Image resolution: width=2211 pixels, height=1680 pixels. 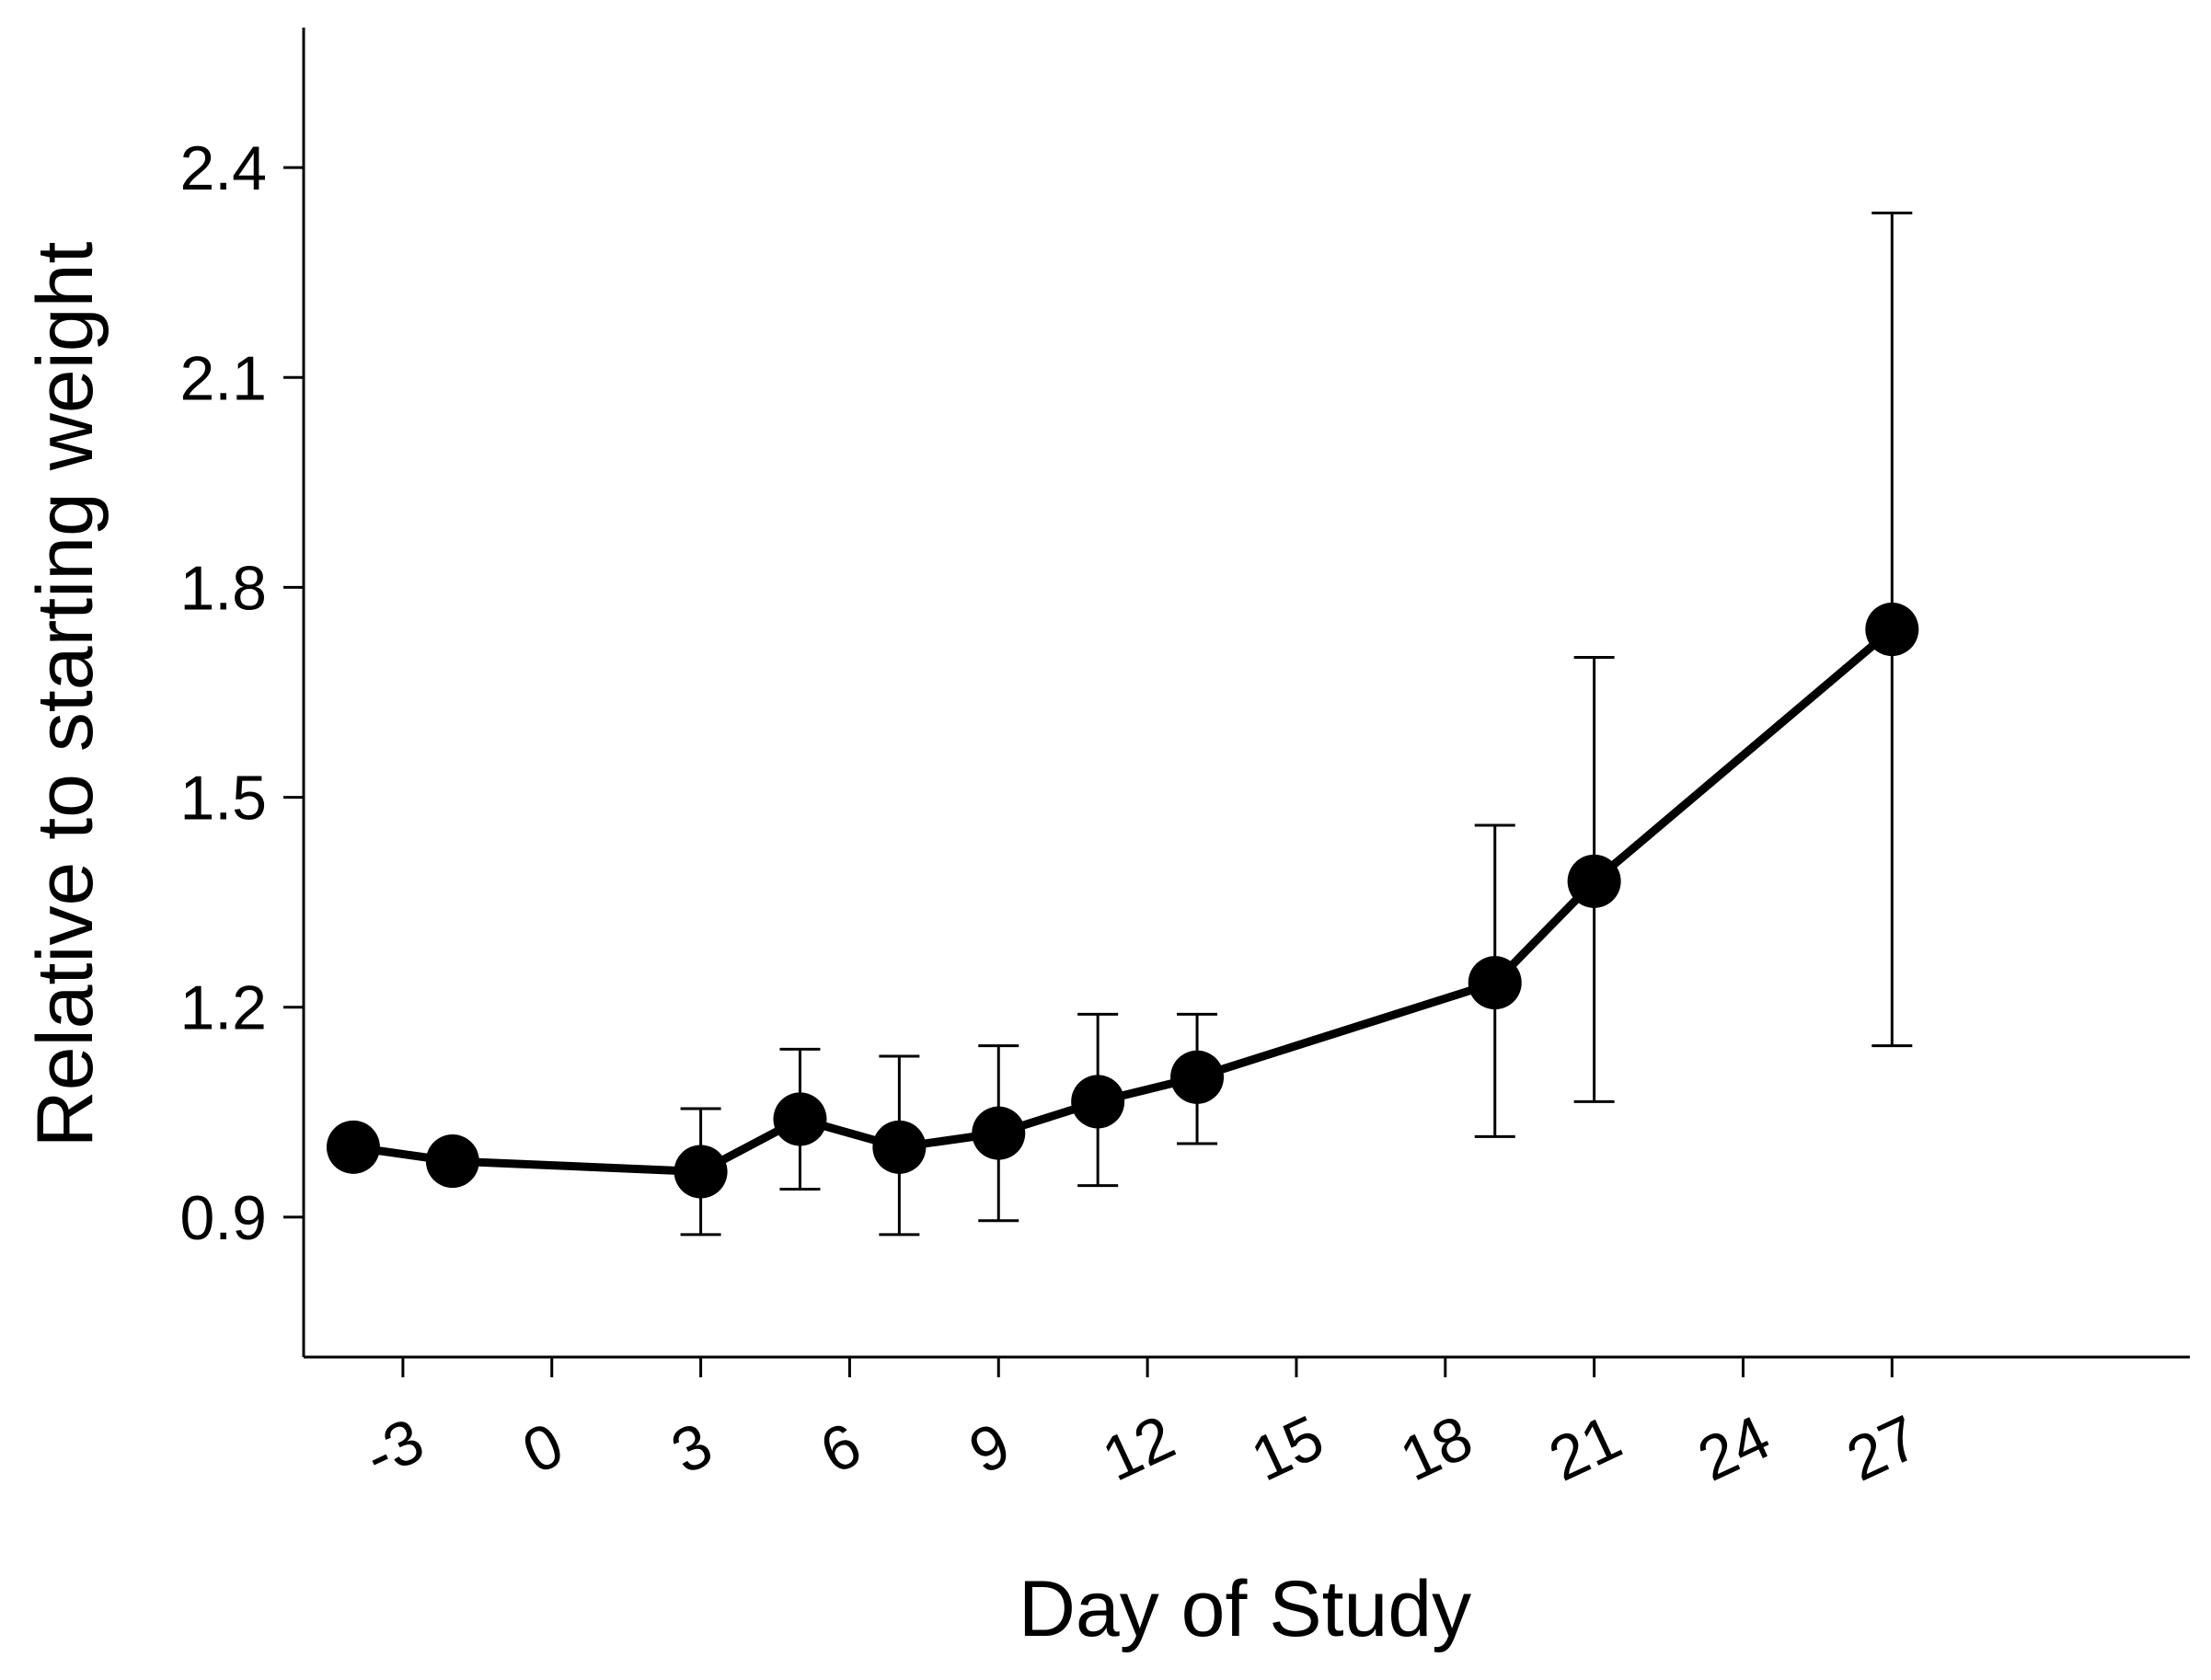 What do you see at coordinates (1585, 1448) in the screenshot?
I see `x-tick-label: 21` at bounding box center [1585, 1448].